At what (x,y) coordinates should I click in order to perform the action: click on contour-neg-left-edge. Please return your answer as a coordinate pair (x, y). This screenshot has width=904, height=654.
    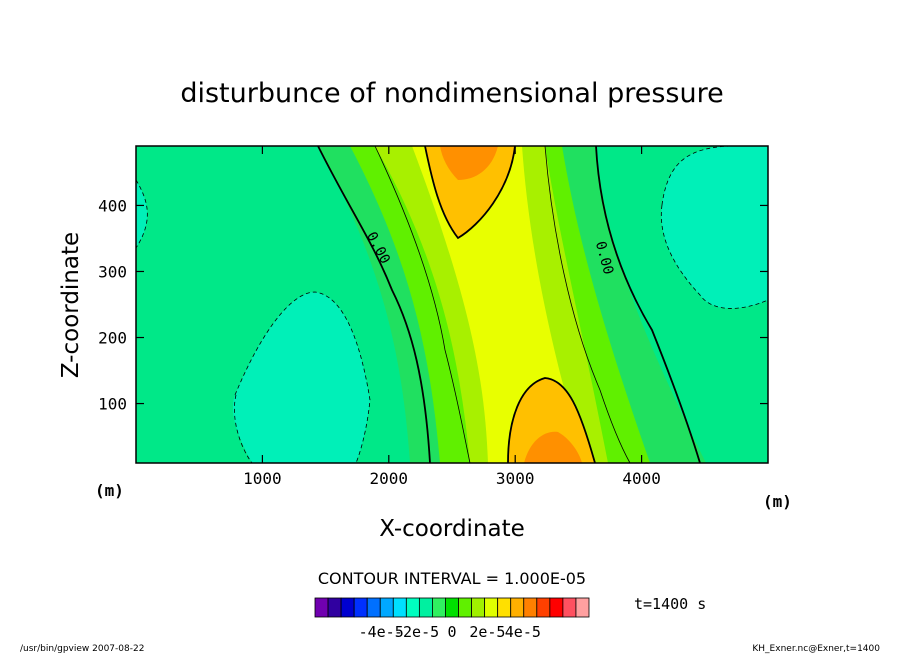
    Looking at the image, I should click on (141, 214).